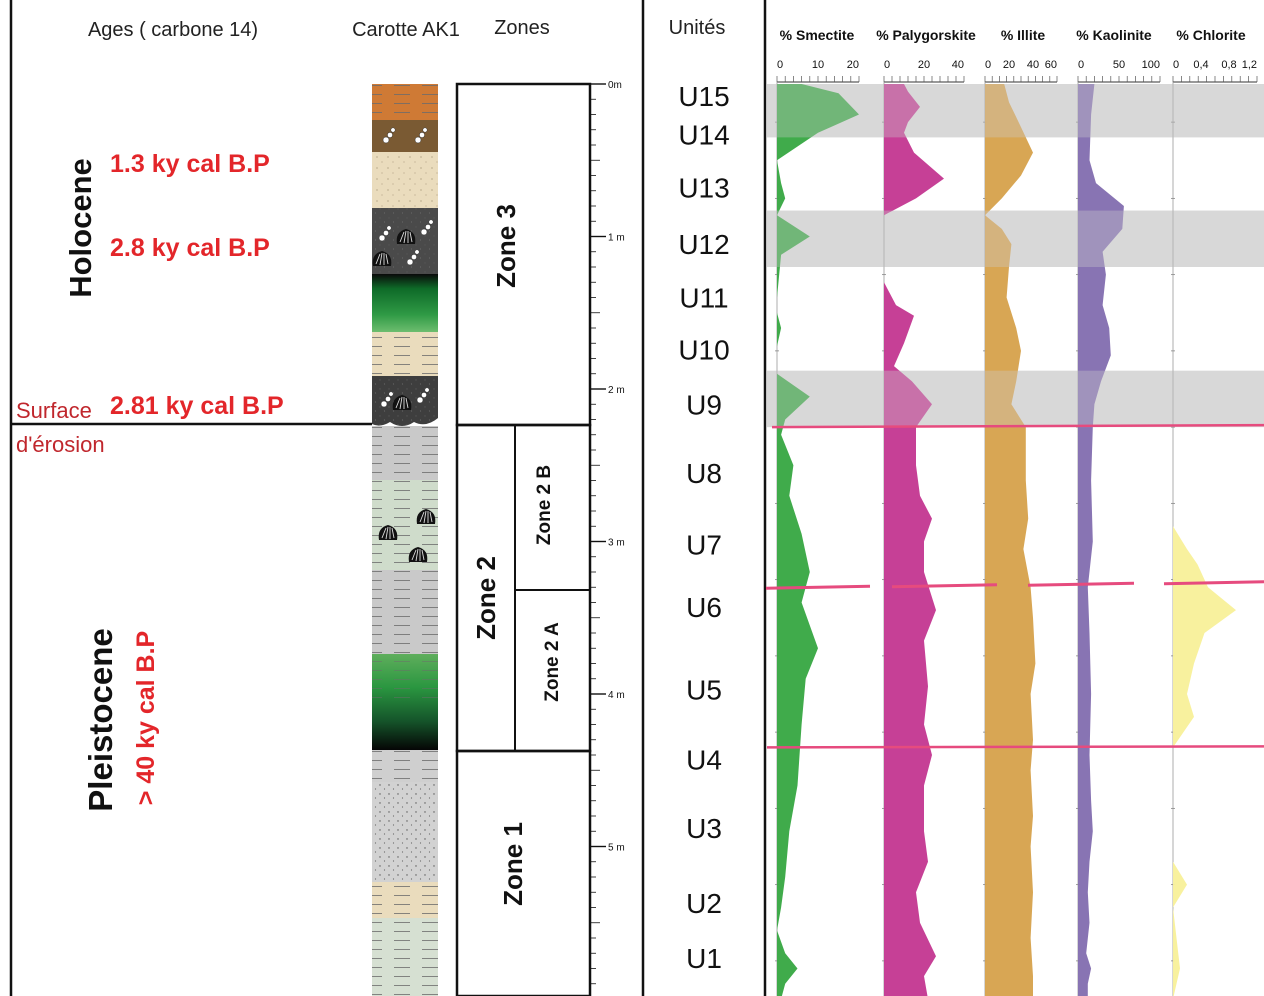  I want to click on zone-boundary-lines, so click(1014, 586).